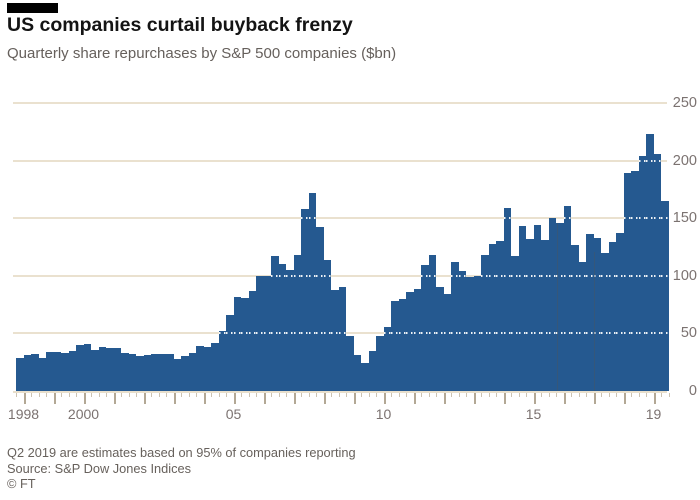 The width and height of the screenshot is (700, 500). I want to click on ft-credit: © FT, so click(21, 484).